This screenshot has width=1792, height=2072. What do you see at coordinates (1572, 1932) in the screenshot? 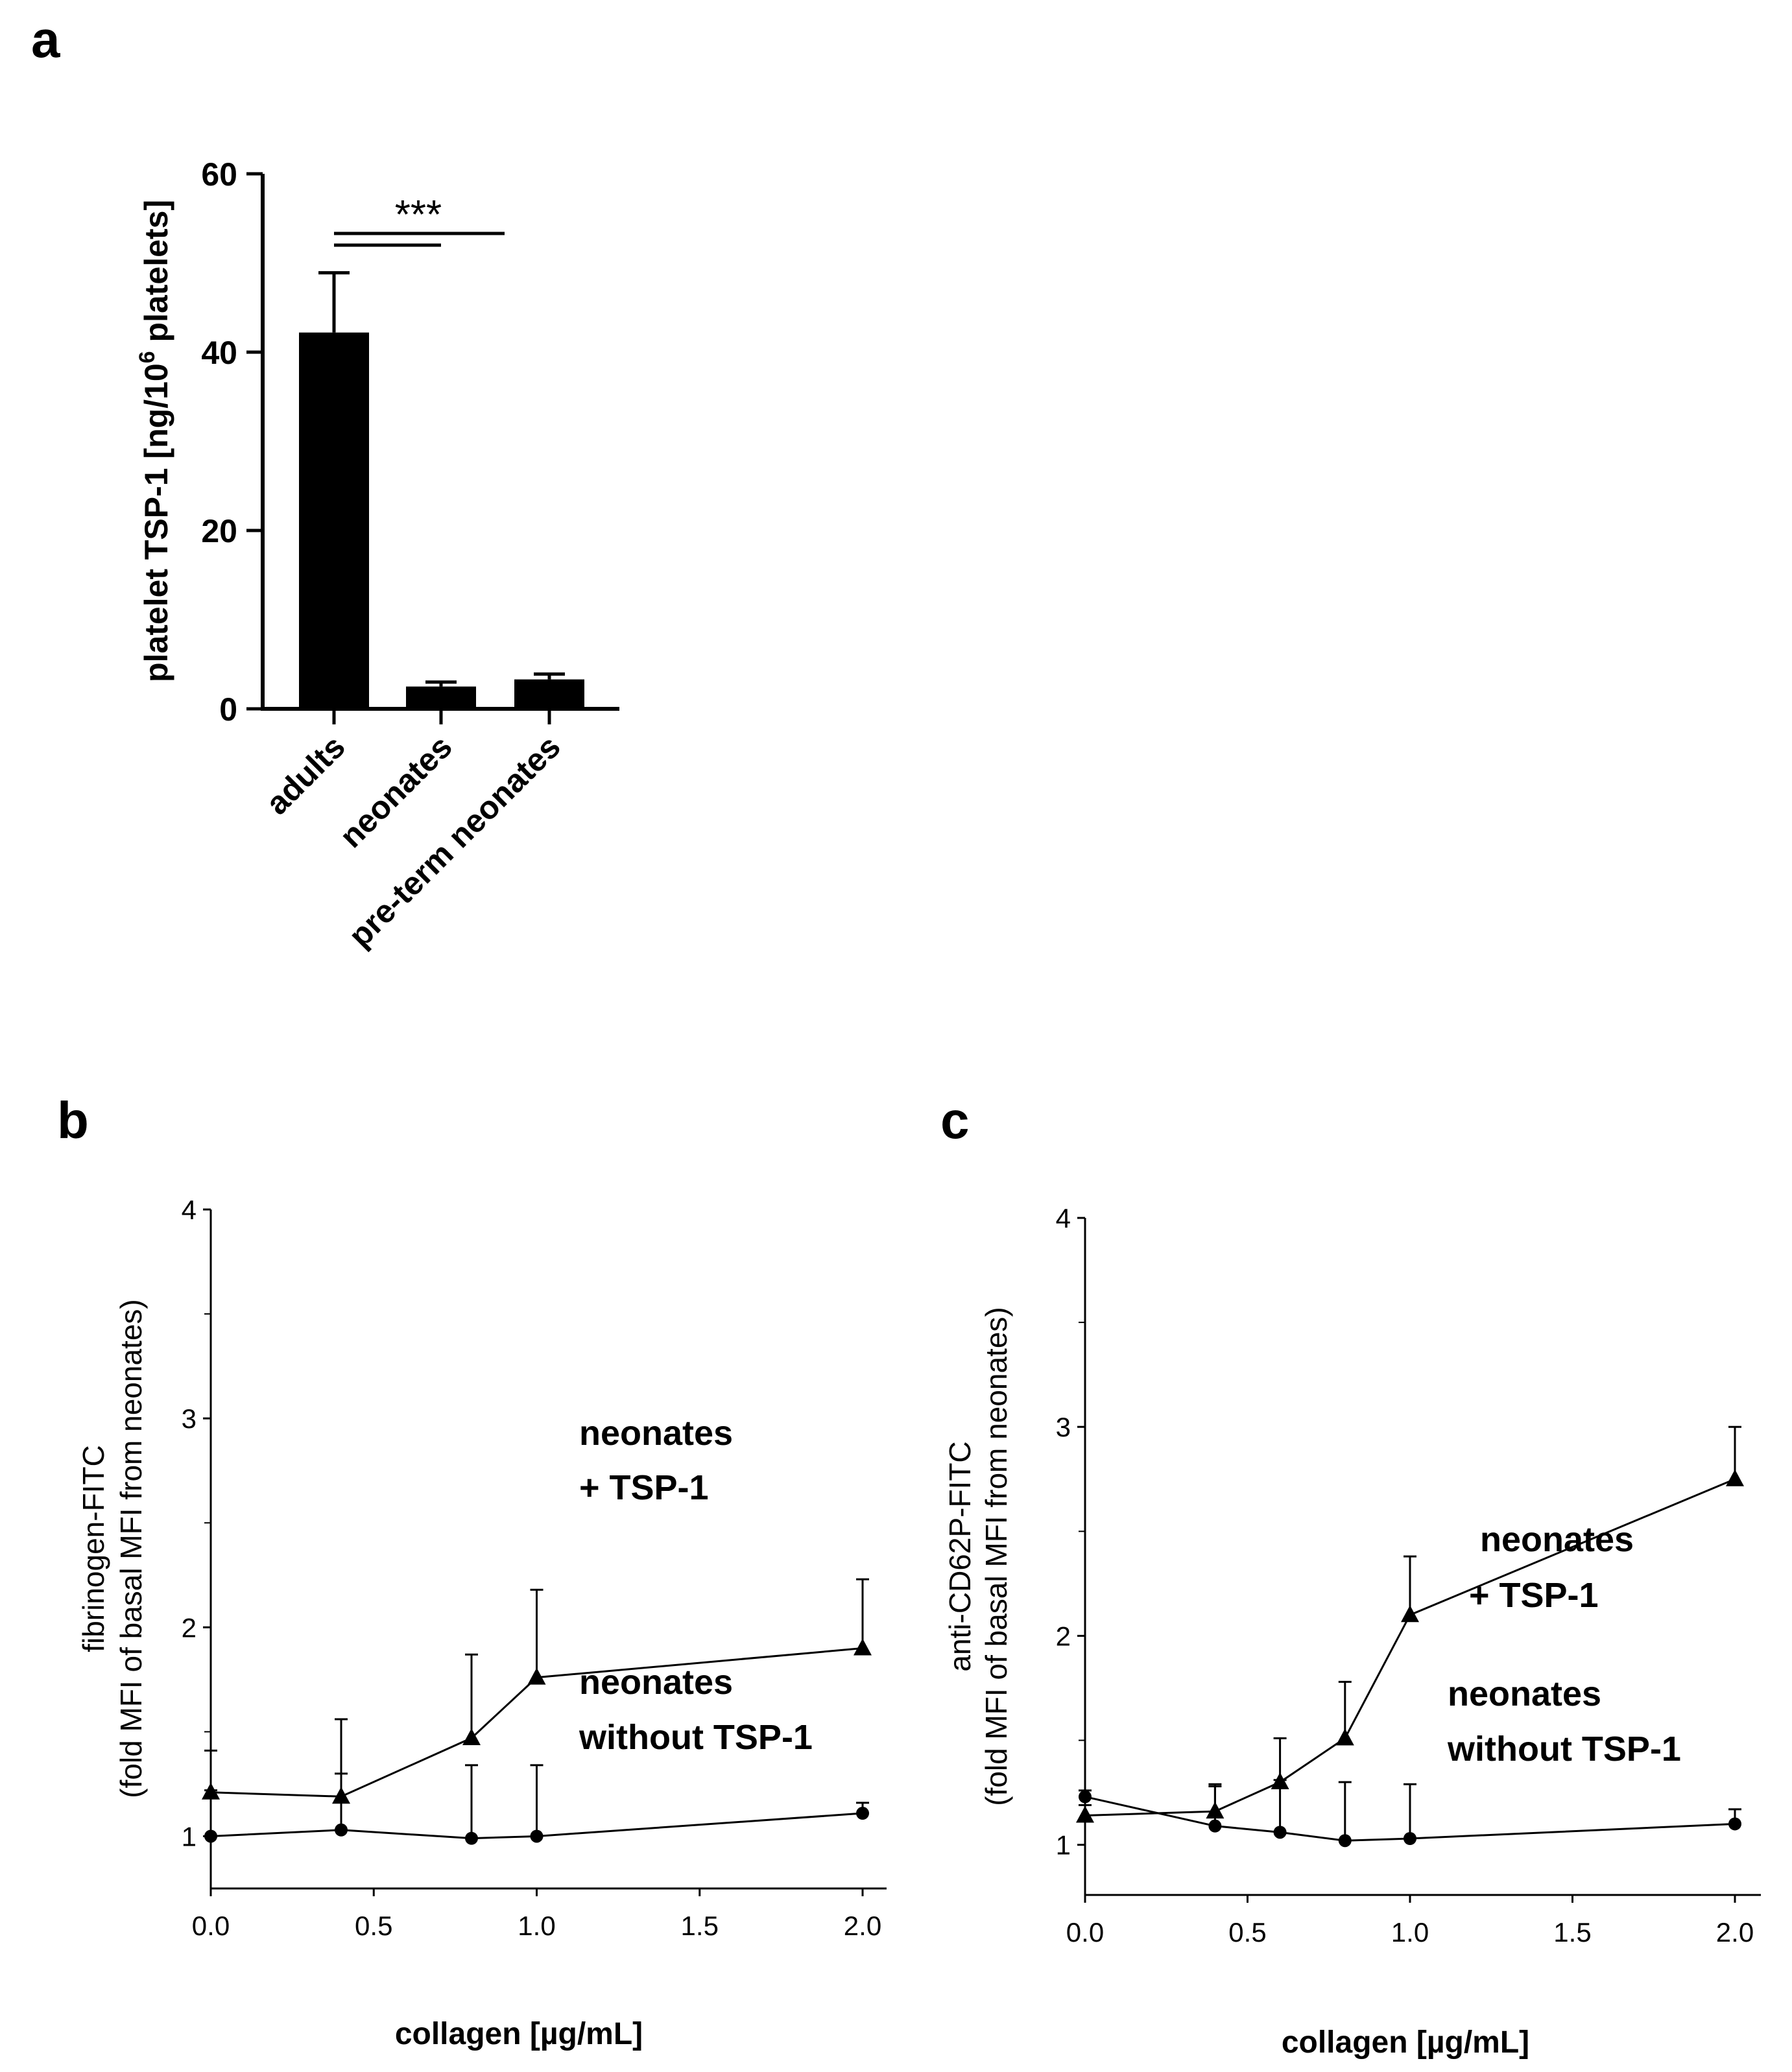
I see `panel-c-x-tick-label-4: 1.5` at bounding box center [1572, 1932].